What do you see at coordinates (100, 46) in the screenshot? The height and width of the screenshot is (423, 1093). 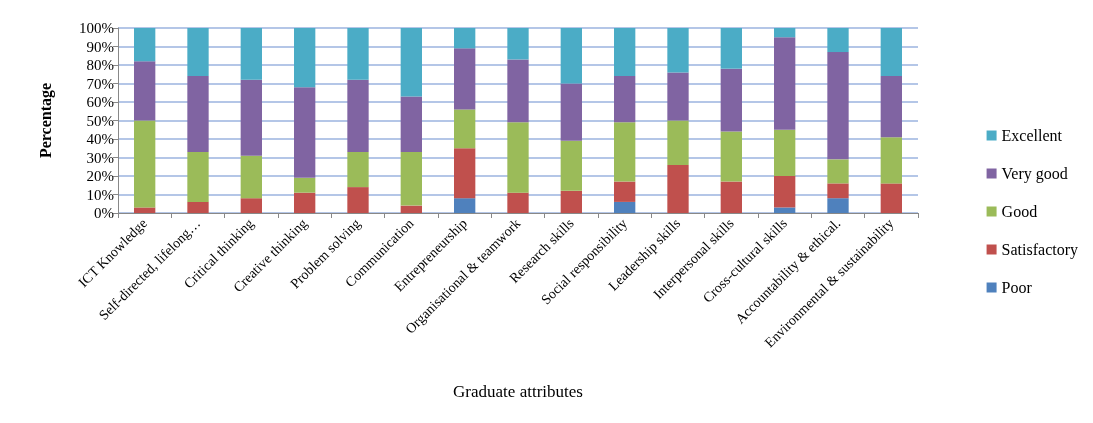 I see `y-tick-label: 90%` at bounding box center [100, 46].